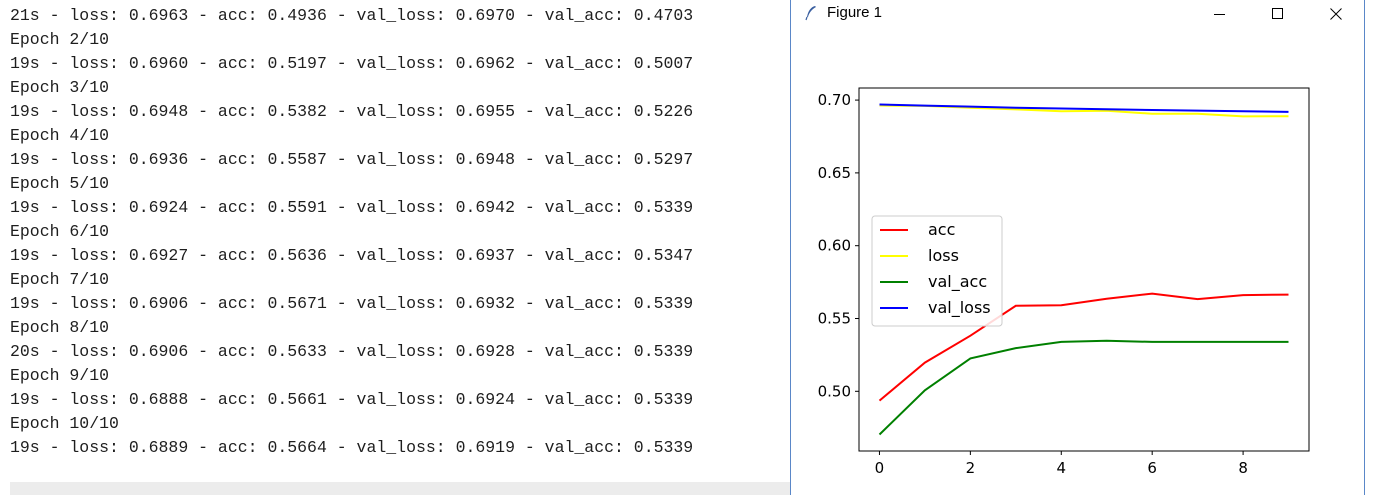  Describe the element at coordinates (60, 87) in the screenshot. I see `console-line: Epoch 3/10` at that location.